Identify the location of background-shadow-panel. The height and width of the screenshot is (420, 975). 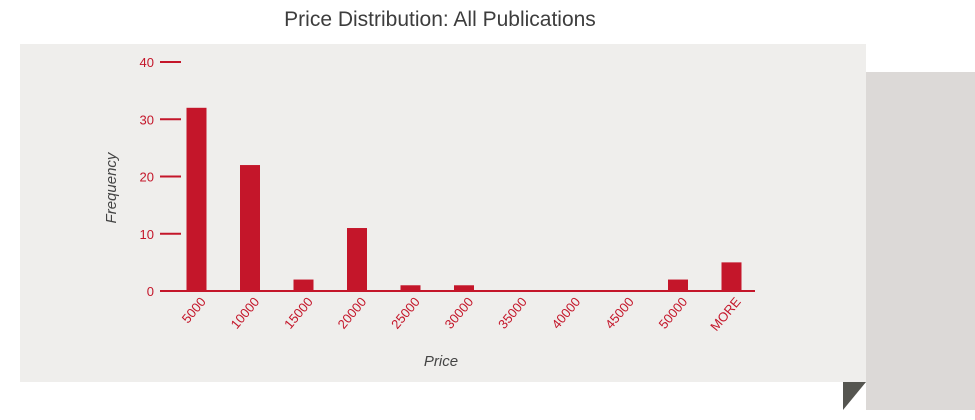
(920, 241).